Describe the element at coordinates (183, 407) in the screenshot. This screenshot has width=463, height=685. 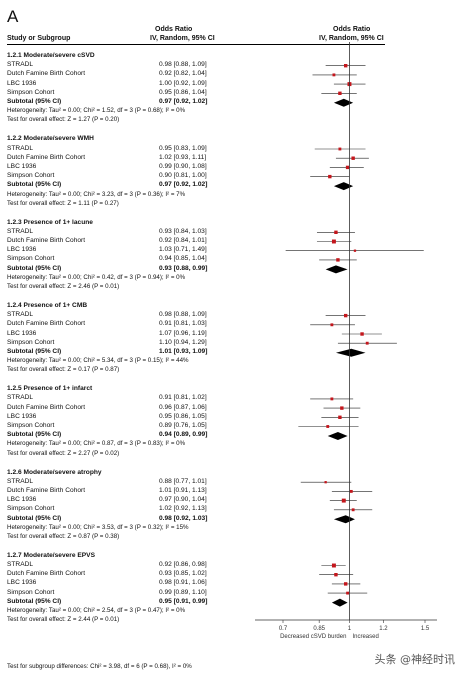
I see `study-odds-ratio: 0.96 [0.87, 1.06]` at that location.